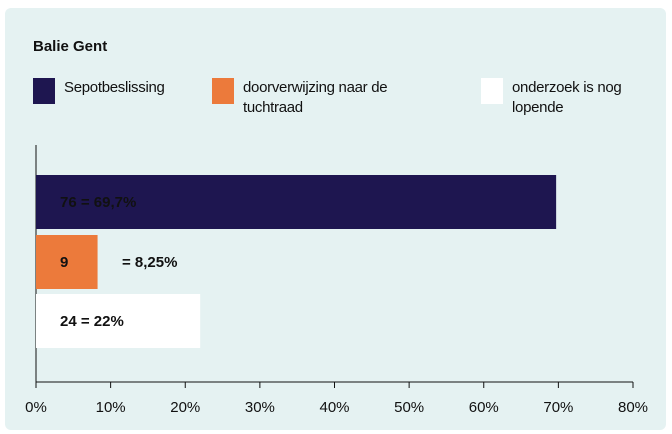 The width and height of the screenshot is (672, 434). What do you see at coordinates (92, 321) in the screenshot?
I see `value-label: 24 = 22%` at bounding box center [92, 321].